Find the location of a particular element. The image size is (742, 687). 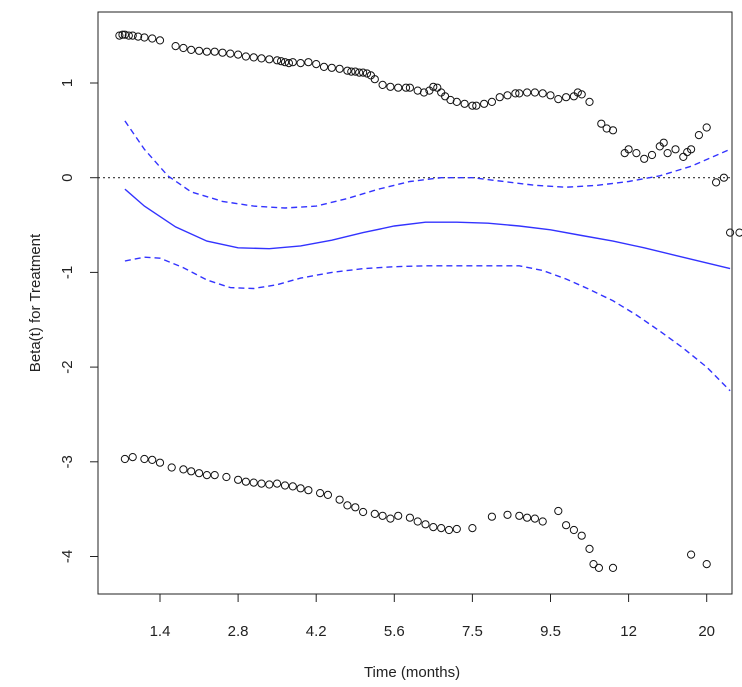

x-axis-title: Time (months) is located at coordinates (412, 672).